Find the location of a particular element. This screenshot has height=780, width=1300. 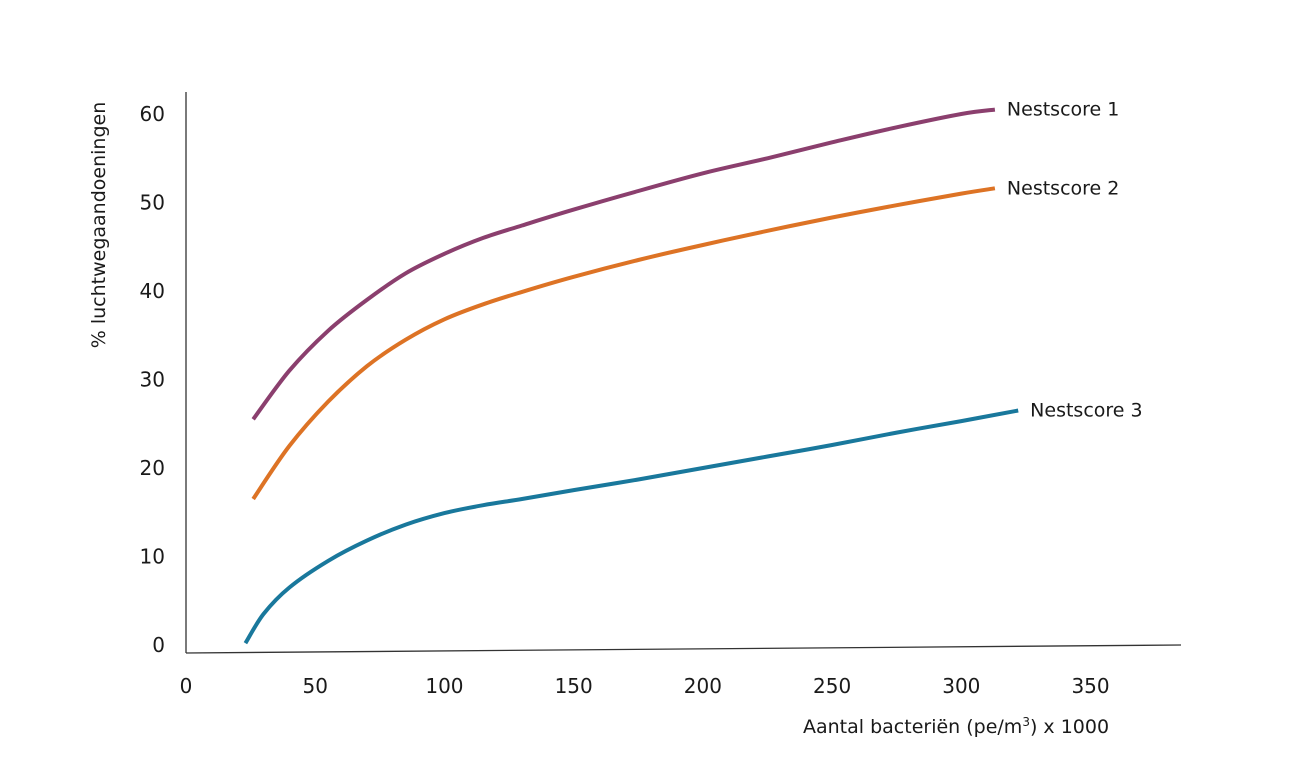

series-label-2: Nestscore 2 is located at coordinates (1063, 188).